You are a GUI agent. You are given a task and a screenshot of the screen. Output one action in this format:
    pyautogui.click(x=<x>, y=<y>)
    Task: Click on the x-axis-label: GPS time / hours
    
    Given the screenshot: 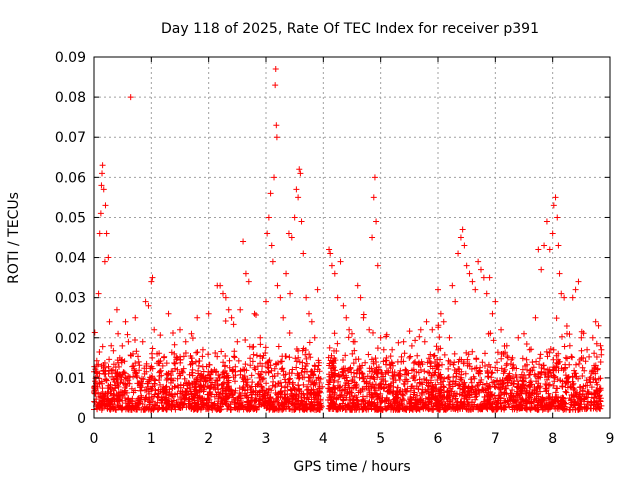 What is the action you would take?
    pyautogui.click(x=351, y=467)
    